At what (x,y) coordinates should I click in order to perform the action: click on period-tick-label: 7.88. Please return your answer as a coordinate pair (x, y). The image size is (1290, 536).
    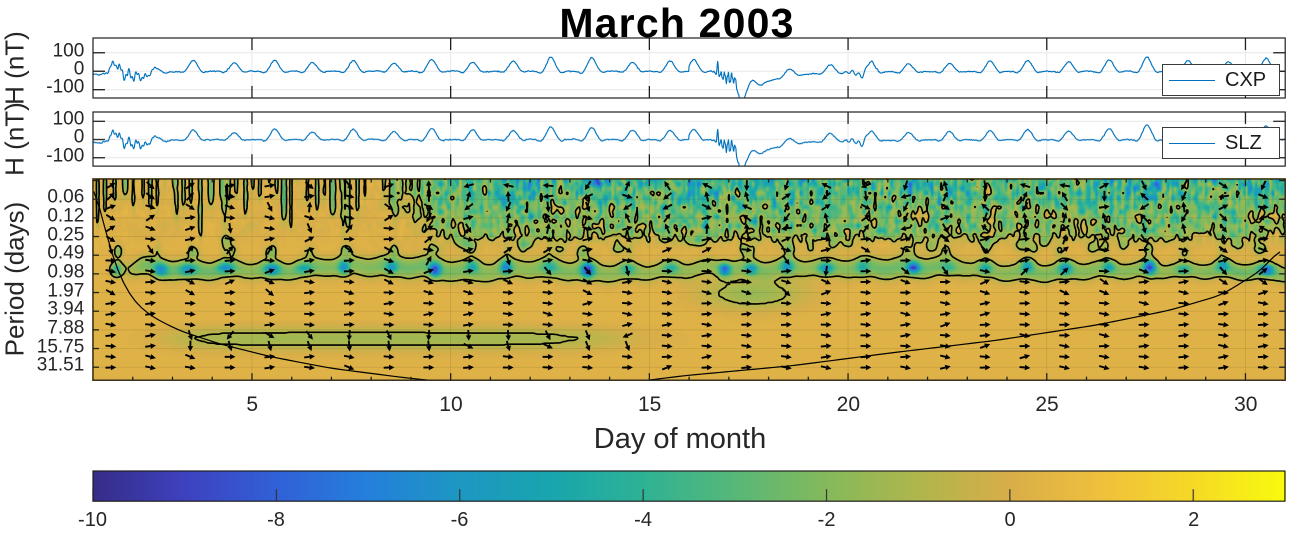
    Looking at the image, I should click on (66, 328).